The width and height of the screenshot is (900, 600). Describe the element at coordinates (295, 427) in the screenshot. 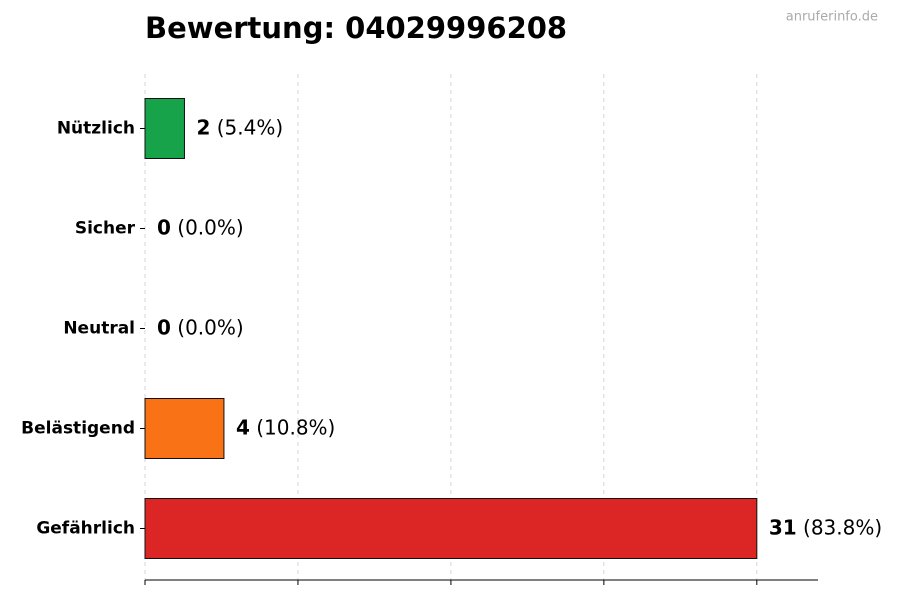

I see `value-percent: (10.8%)` at that location.